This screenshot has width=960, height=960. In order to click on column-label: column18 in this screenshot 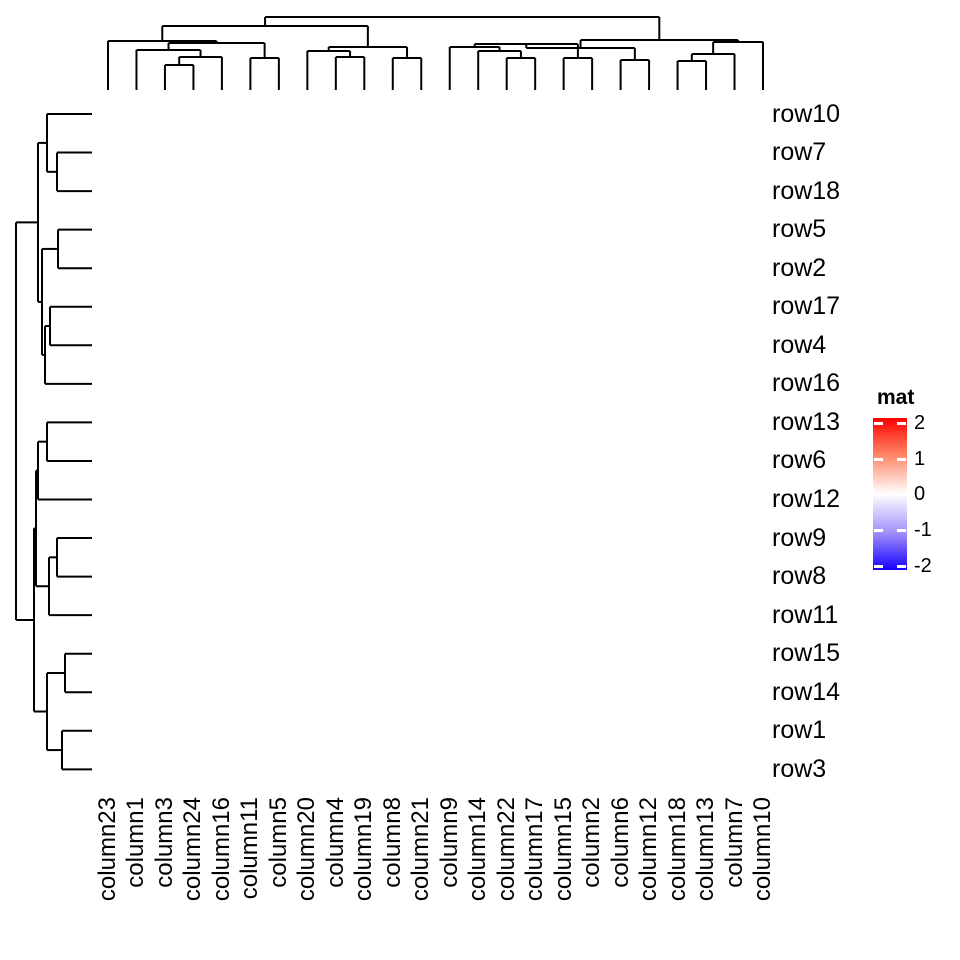, I will do `click(677, 849)`.